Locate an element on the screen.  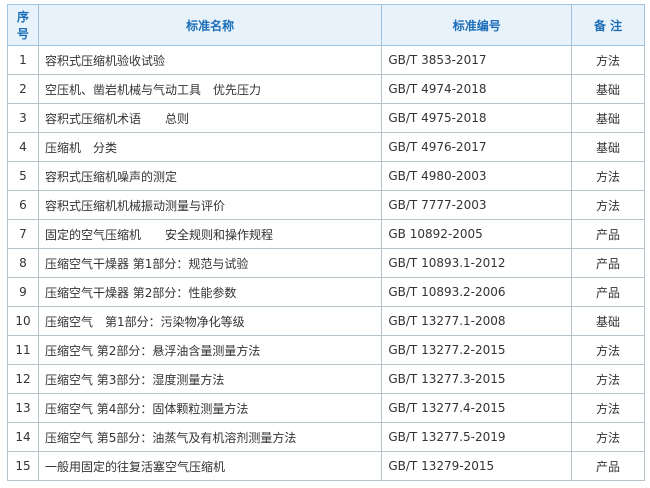
table-row: 5 容积式压缩机噪声的测定 GB/T 4980-2003 方法 is located at coordinates (326, 176).